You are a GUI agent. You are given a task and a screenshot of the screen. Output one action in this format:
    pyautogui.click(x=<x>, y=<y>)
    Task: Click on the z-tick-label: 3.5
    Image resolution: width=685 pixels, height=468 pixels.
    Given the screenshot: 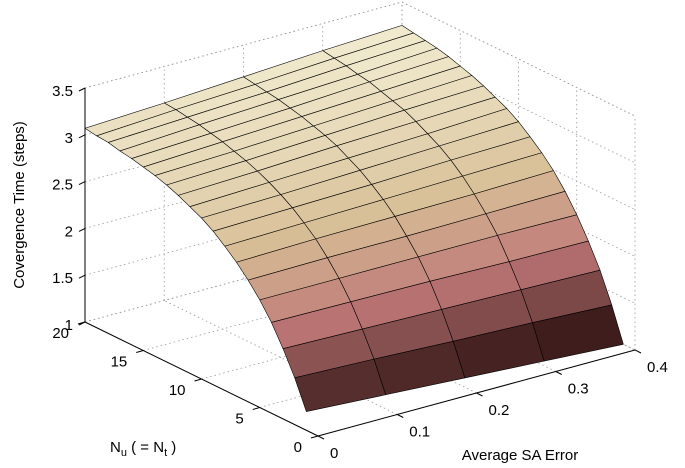 What is the action you would take?
    pyautogui.click(x=62, y=91)
    